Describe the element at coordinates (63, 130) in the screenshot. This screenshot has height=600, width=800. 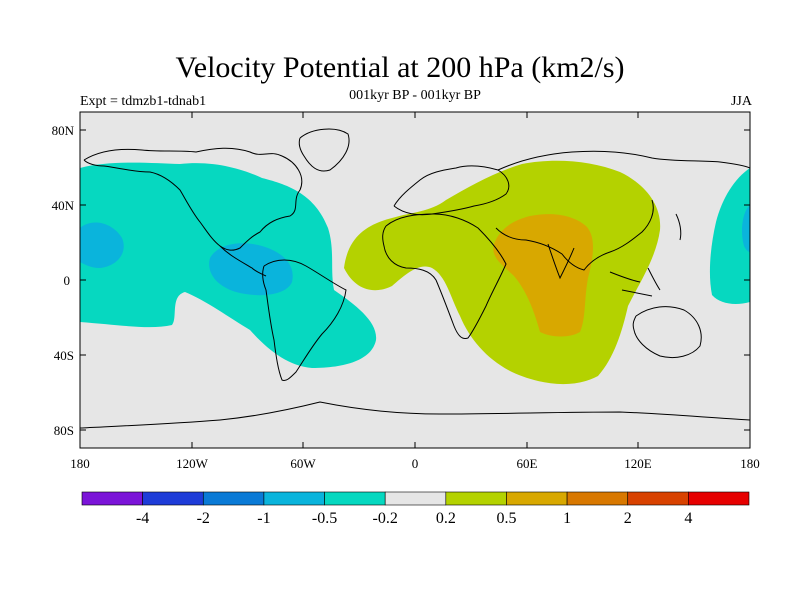
I see `lat-label-80n: 80N` at that location.